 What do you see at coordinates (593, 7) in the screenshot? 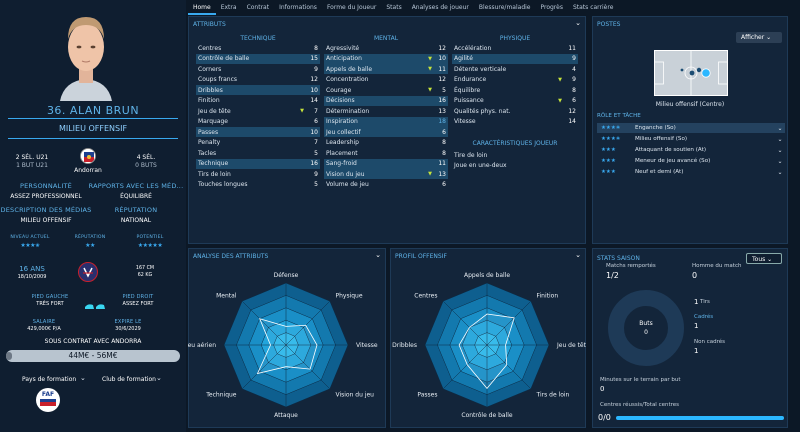
I see `tab-9: Stats carrière` at bounding box center [593, 7].